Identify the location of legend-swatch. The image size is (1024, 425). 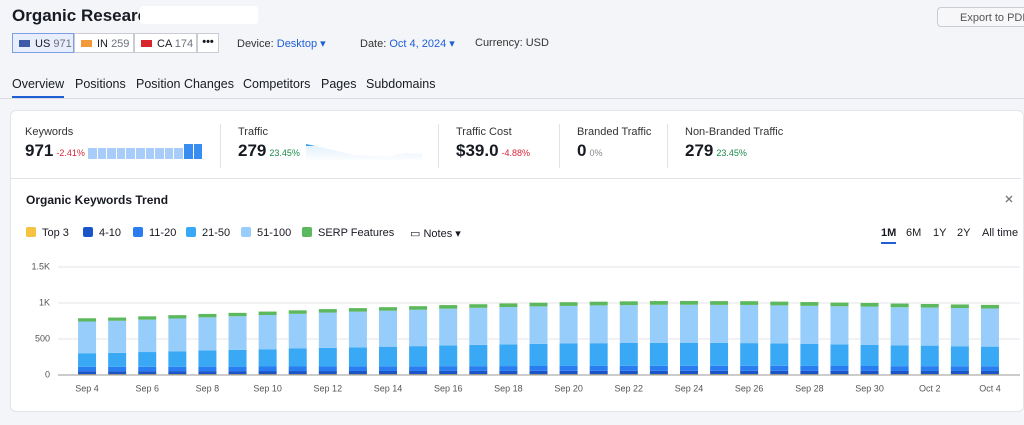
(307, 232).